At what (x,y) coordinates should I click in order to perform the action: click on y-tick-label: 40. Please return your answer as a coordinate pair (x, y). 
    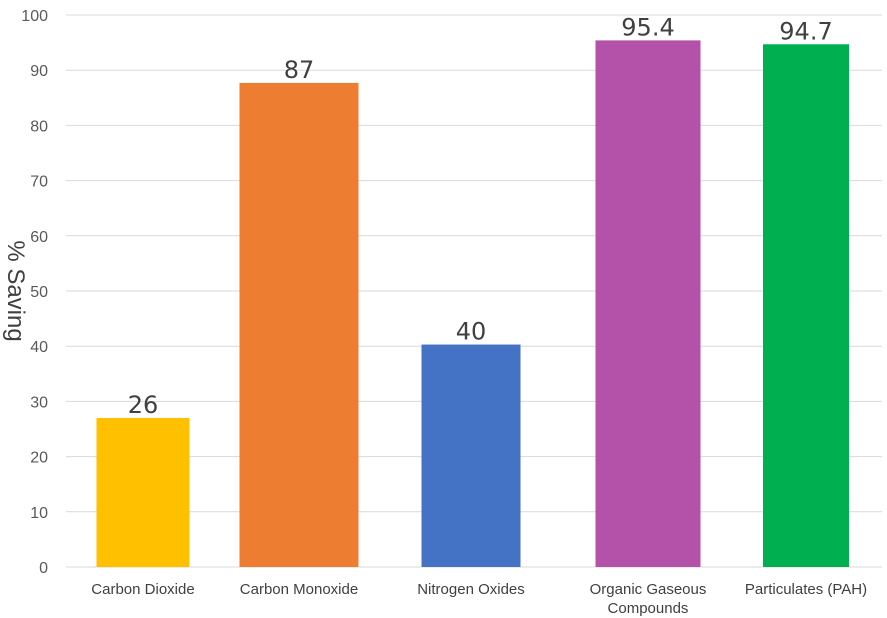
    Looking at the image, I should click on (39, 347).